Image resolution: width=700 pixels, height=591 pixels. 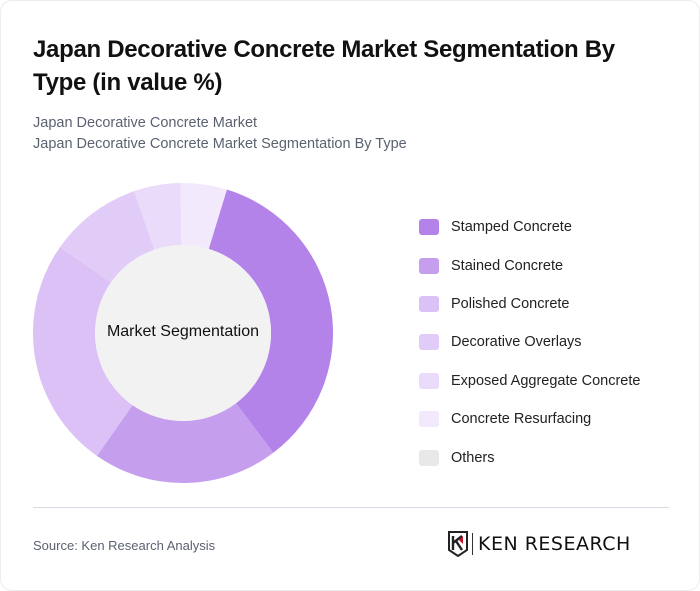 What do you see at coordinates (458, 544) in the screenshot?
I see `ken-research-shield-icon` at bounding box center [458, 544].